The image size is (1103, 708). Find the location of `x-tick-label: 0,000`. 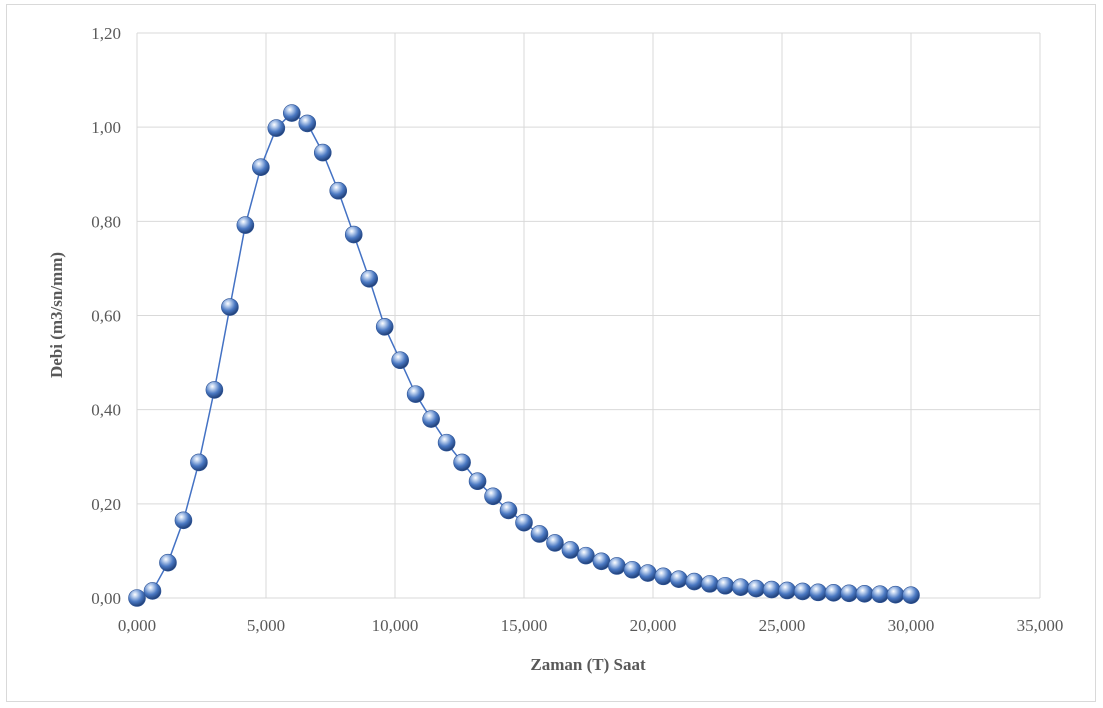

x-tick-label: 0,000 is located at coordinates (137, 625).